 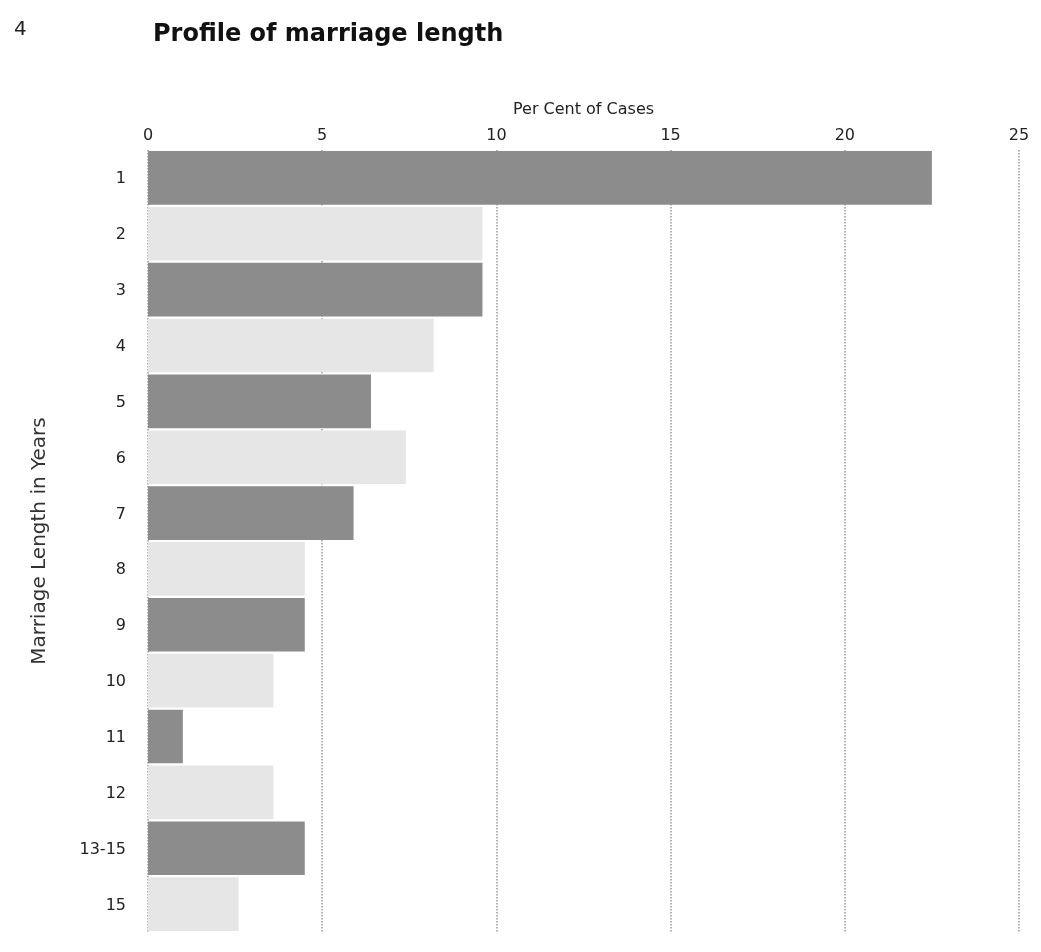 What do you see at coordinates (120, 401) in the screenshot?
I see `y-tick-label: 5` at bounding box center [120, 401].